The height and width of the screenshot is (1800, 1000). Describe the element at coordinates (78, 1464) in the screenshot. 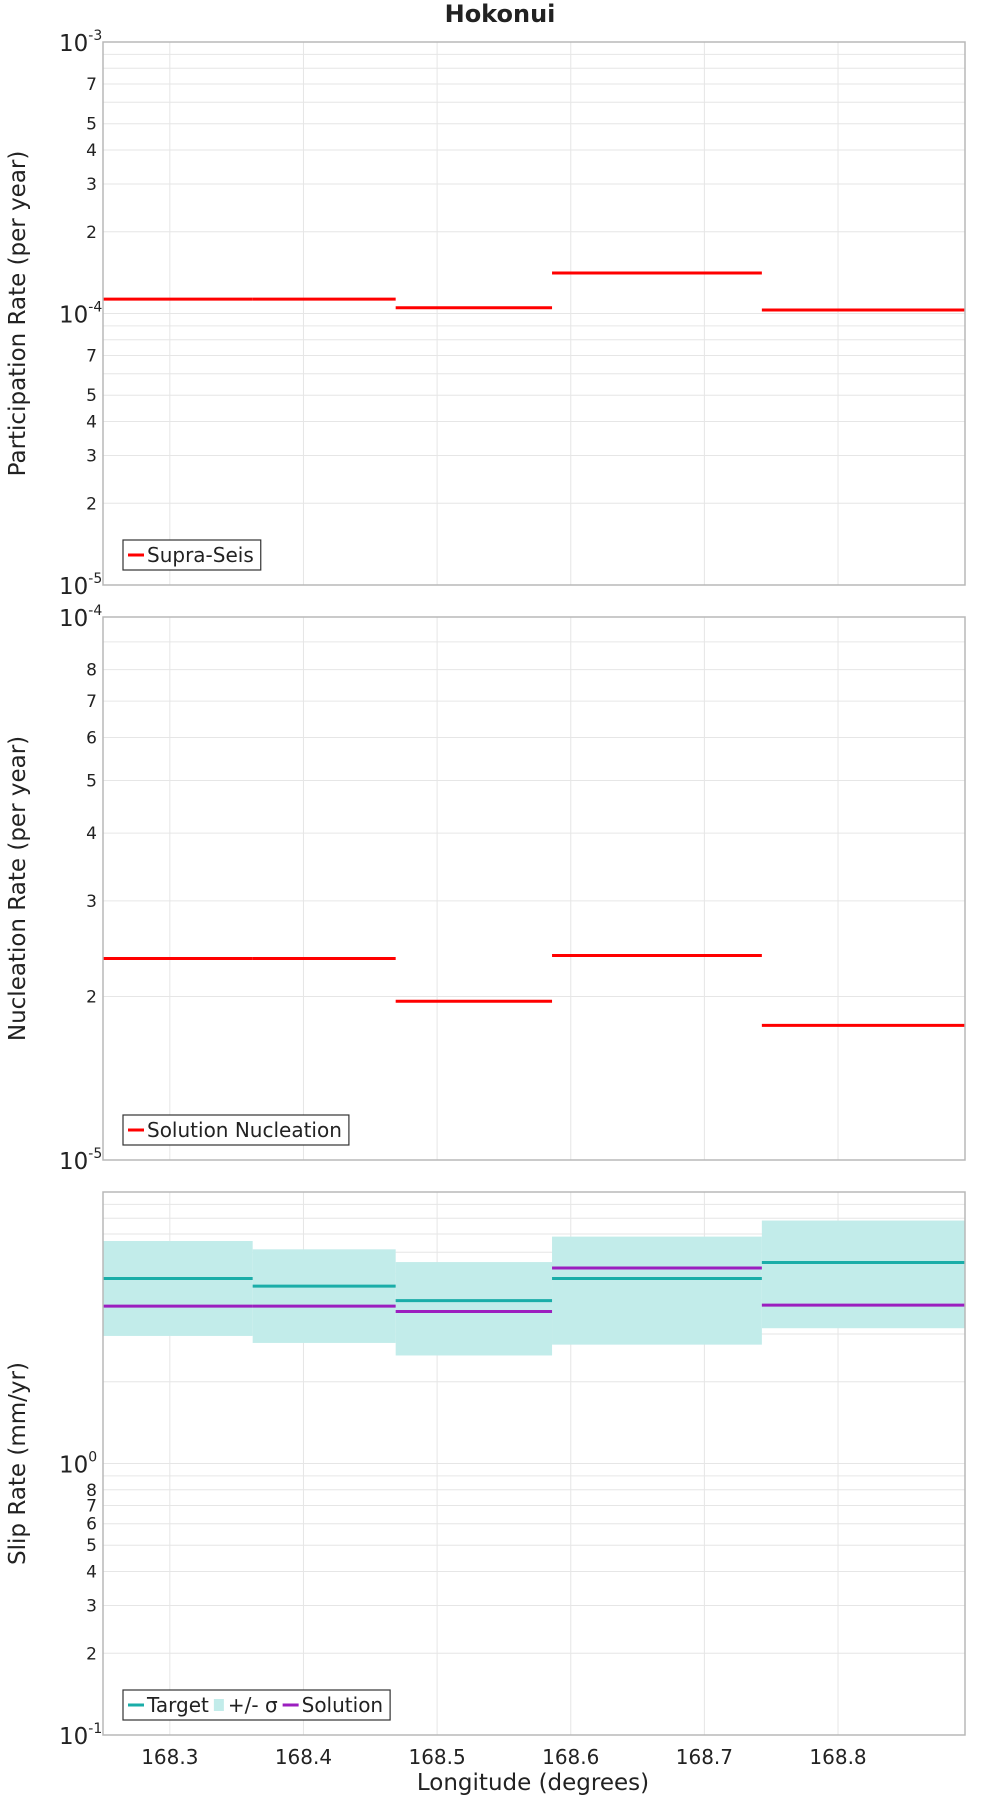

I see `y-major-tick-label: 10⁰` at that location.